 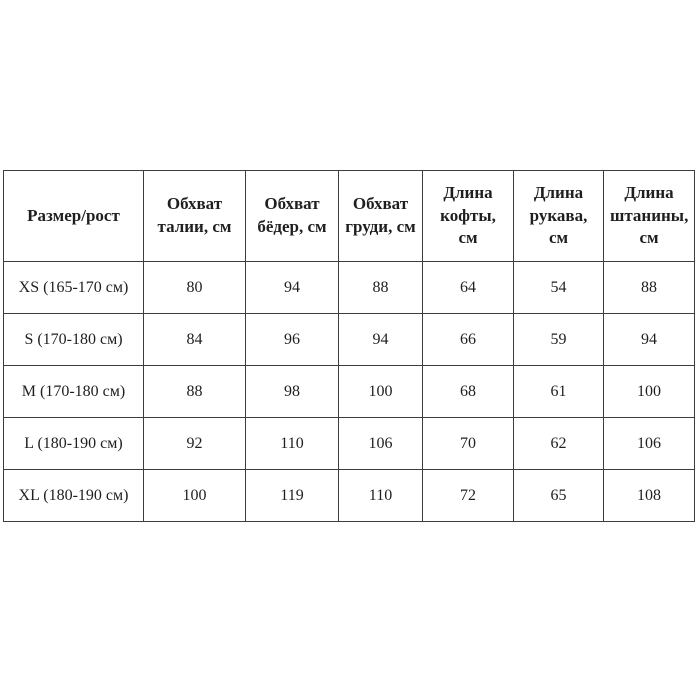 I want to click on table-row-l: L (180-190 см) 92 110 106 70 62 106, so click(x=349, y=443).